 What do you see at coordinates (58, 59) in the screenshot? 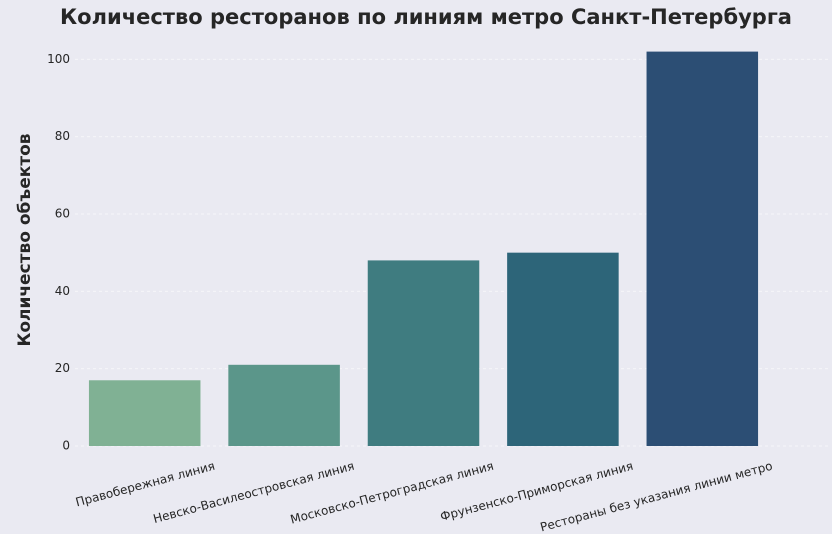
I see `y-tick-label: 100` at bounding box center [58, 59].